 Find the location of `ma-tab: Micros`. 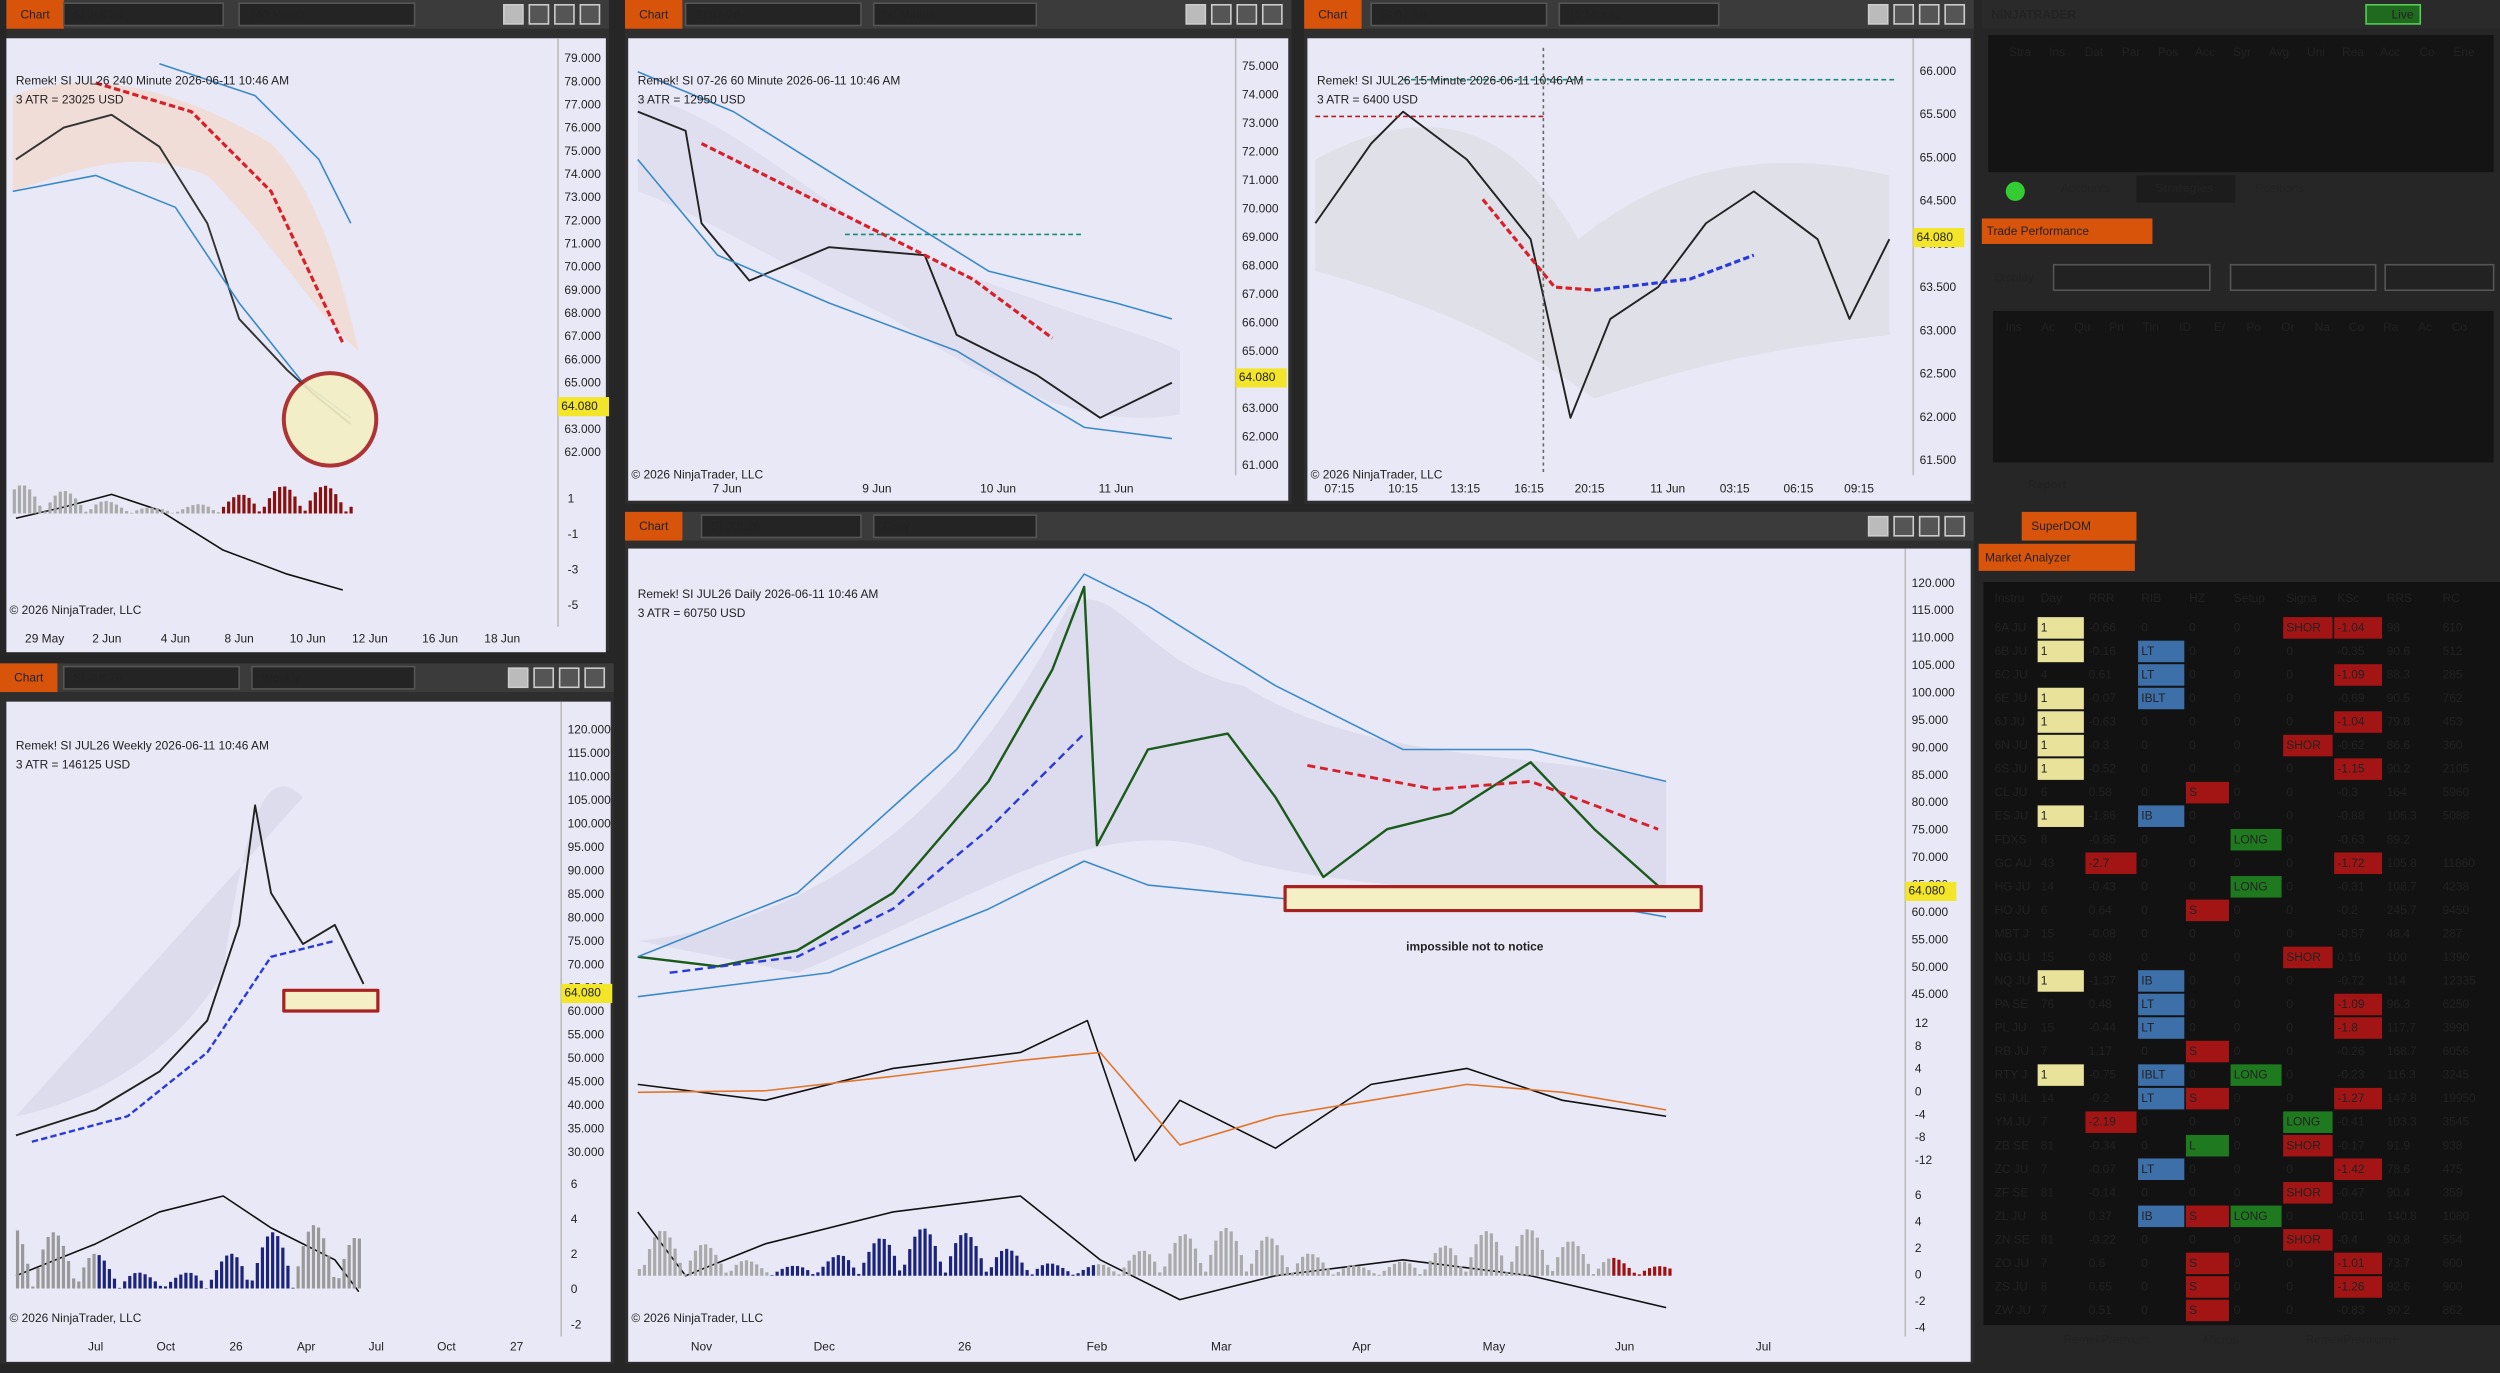

ma-tab: Micros is located at coordinates (2220, 1339).